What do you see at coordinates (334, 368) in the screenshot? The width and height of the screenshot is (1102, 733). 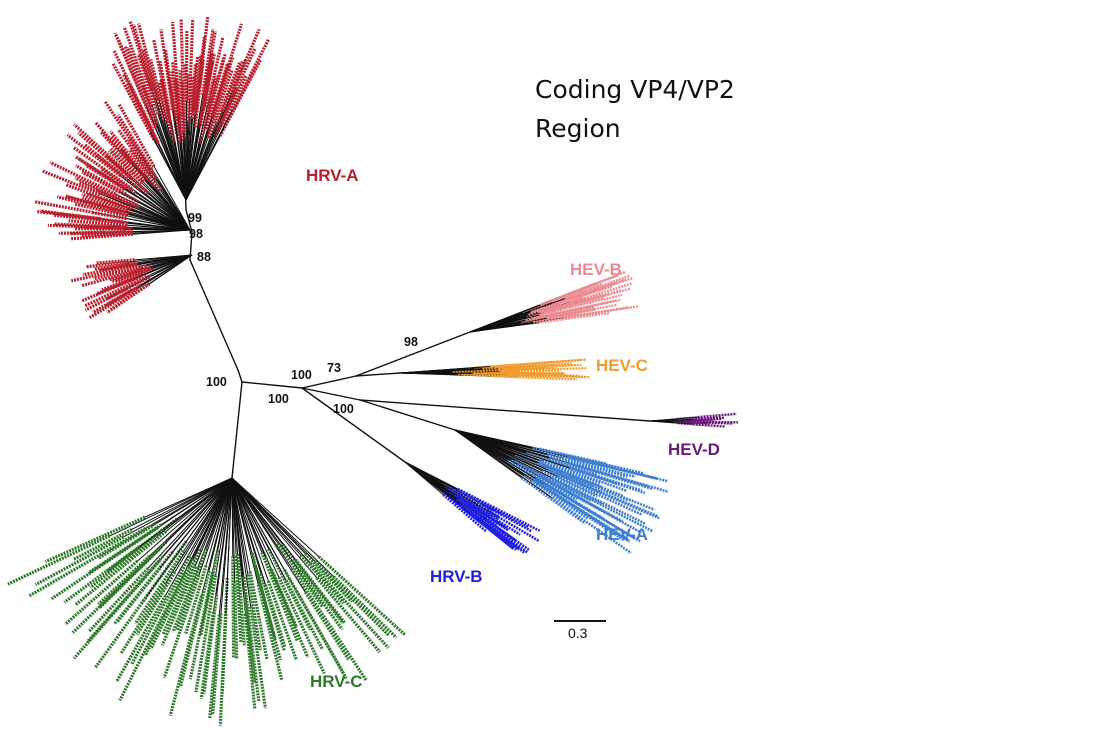 I see `bootstrap-hev-73: 73` at bounding box center [334, 368].